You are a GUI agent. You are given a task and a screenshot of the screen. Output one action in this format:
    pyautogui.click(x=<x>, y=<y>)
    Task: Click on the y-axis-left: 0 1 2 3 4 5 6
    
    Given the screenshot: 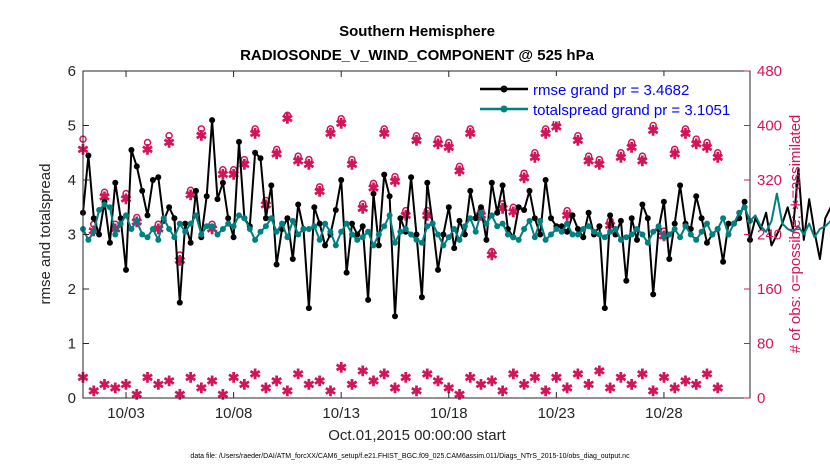 What is the action you would take?
    pyautogui.click(x=78, y=235)
    